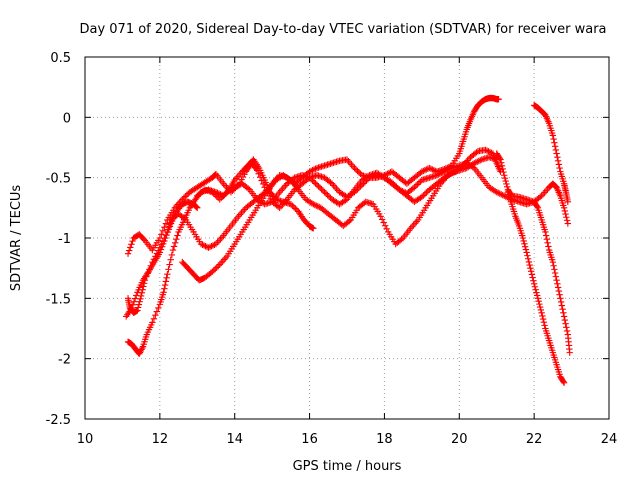 This screenshot has height=480, width=640. What do you see at coordinates (16, 238) in the screenshot?
I see `y-axis-label: SDTVAR / TECUs` at bounding box center [16, 238].